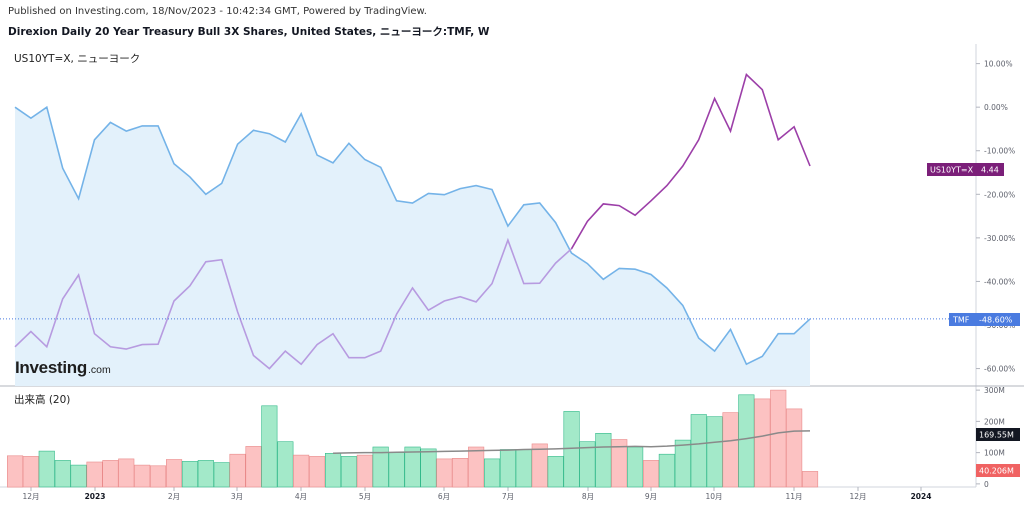 The width and height of the screenshot is (1024, 507). I want to click on main-ytick-label: -20.00%, so click(999, 194).